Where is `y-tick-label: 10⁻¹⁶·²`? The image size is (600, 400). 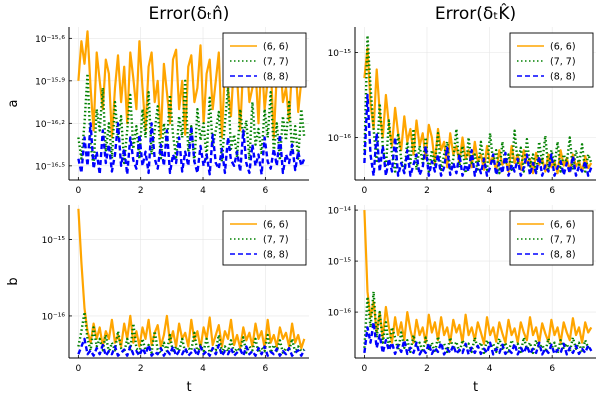
y-tick-label: 10⁻¹⁶·² is located at coordinates (50, 125).